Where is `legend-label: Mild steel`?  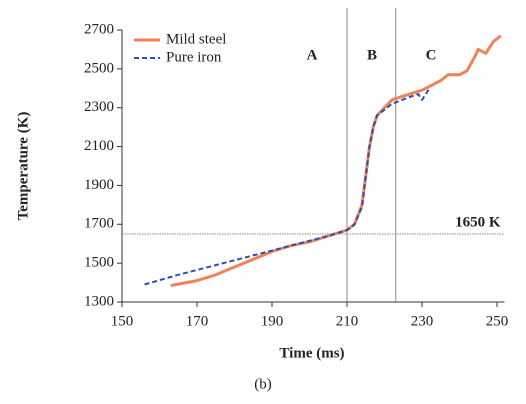
legend-label: Mild steel is located at coordinates (196, 39).